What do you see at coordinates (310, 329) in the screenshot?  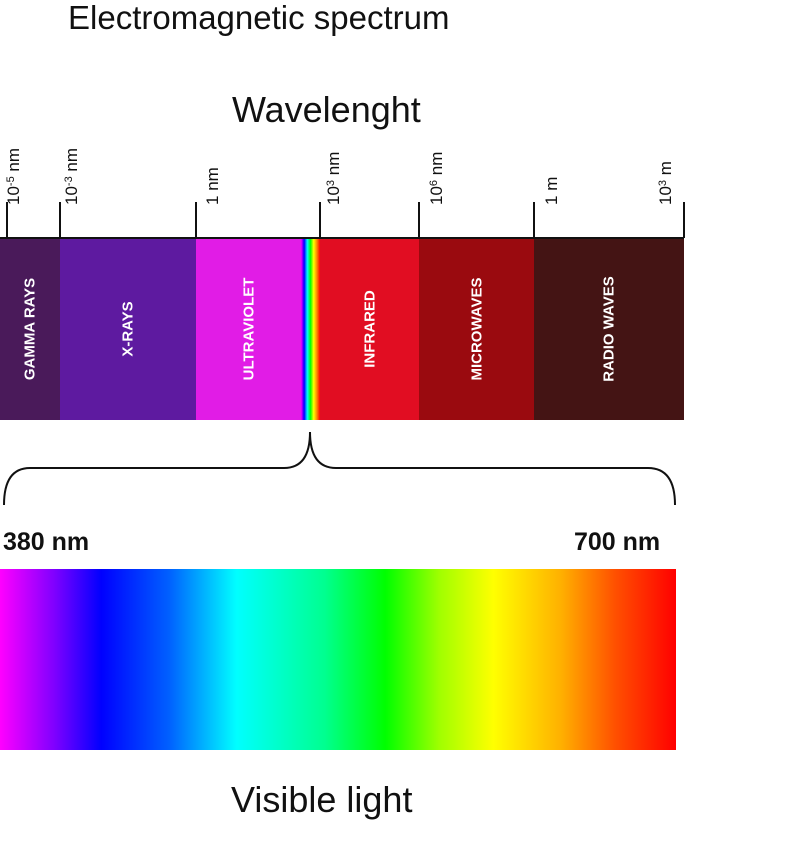 I see `band-visible-strip` at bounding box center [310, 329].